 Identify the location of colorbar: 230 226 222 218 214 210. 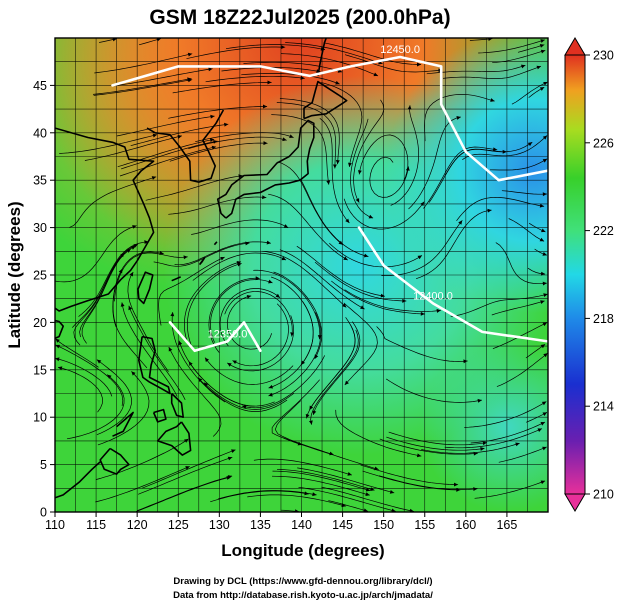
(589, 274).